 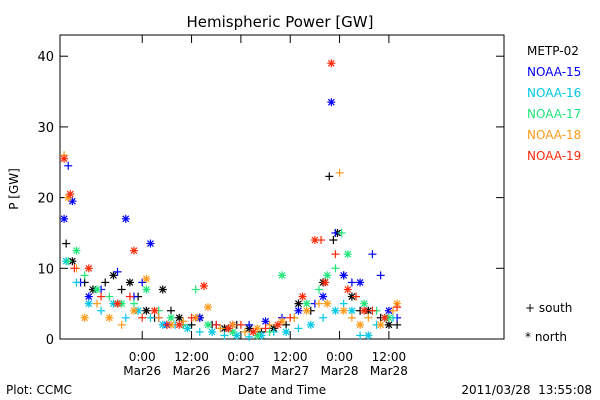 I want to click on legend-entry: NOAA-18, so click(x=554, y=135).